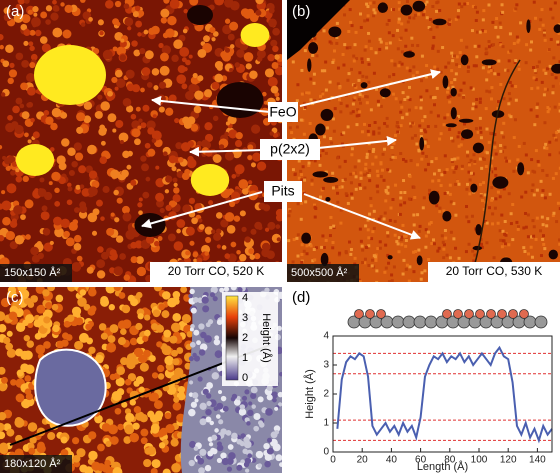 The width and height of the screenshot is (560, 473). Describe the element at coordinates (232, 338) in the screenshot. I see `colorbar` at that location.